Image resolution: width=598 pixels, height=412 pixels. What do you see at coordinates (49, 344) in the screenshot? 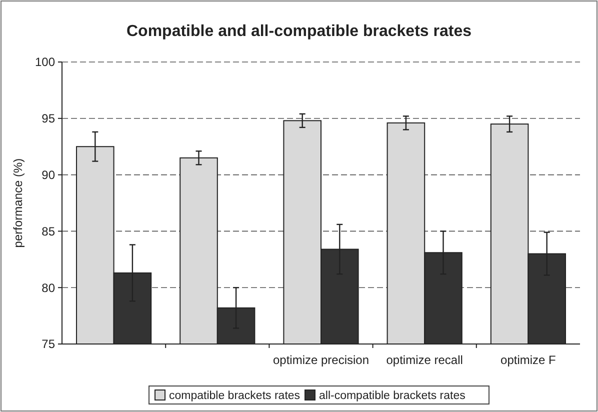
I see `y-tick-label: 75` at bounding box center [49, 344].